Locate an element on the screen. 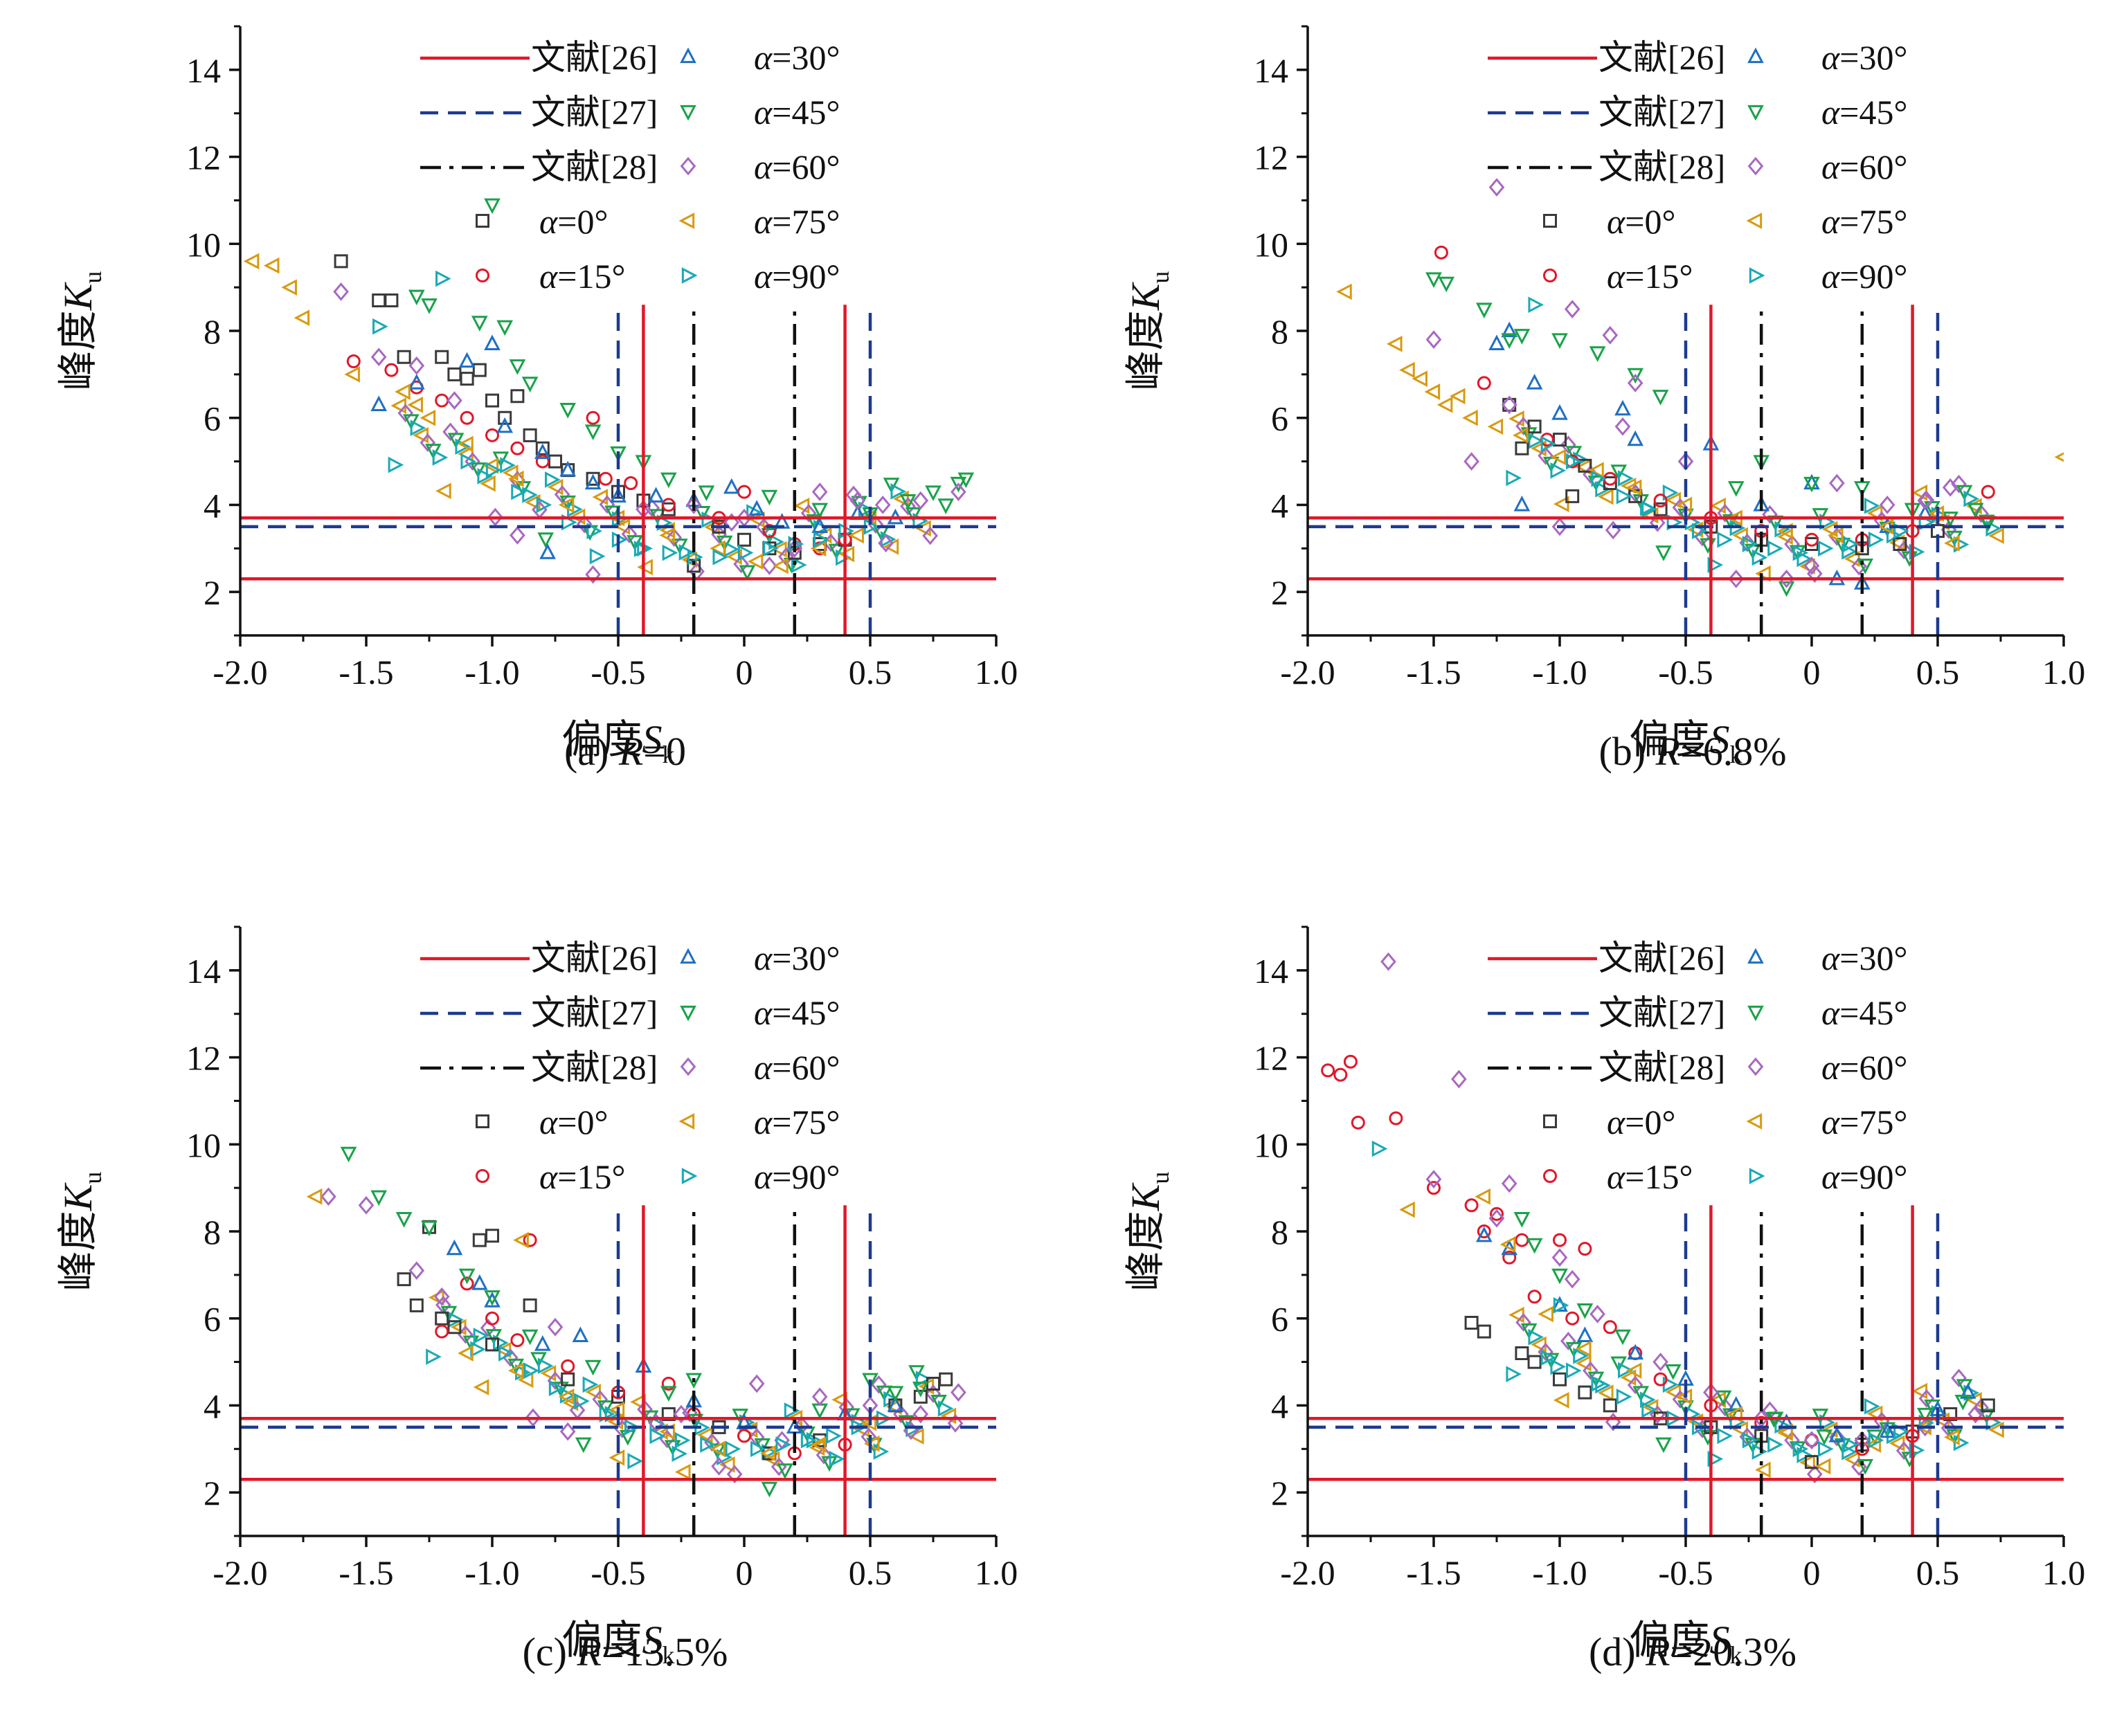 Image resolution: width=2126 pixels, height=1736 pixels. x-tick-label: -1.0 is located at coordinates (492, 672).